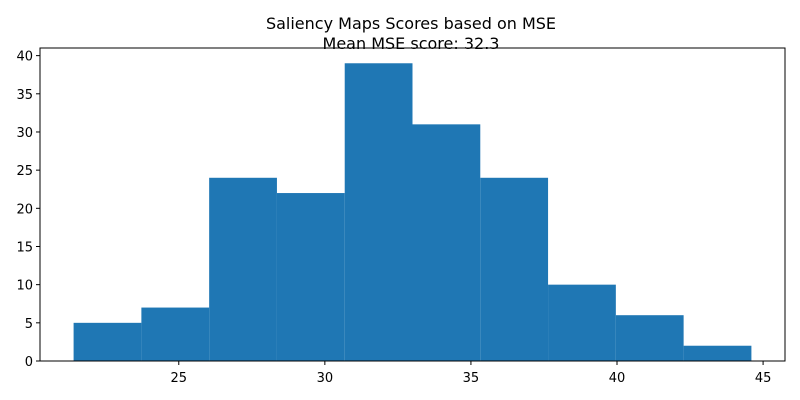 The width and height of the screenshot is (800, 400). I want to click on x-tick-label: 35, so click(471, 378).